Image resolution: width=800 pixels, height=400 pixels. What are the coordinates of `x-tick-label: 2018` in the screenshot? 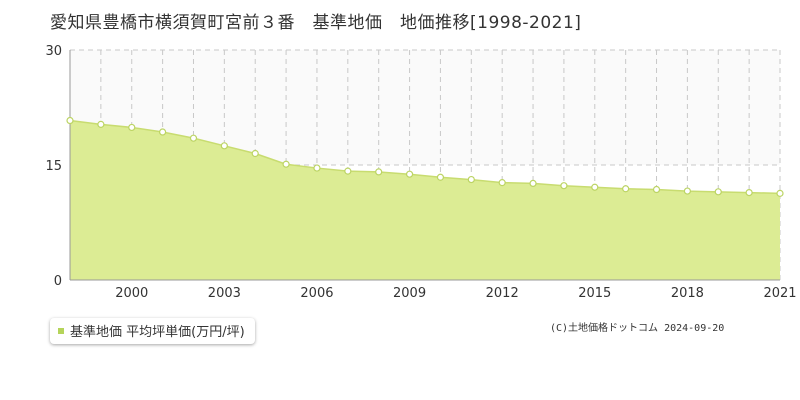 It's located at (687, 293).